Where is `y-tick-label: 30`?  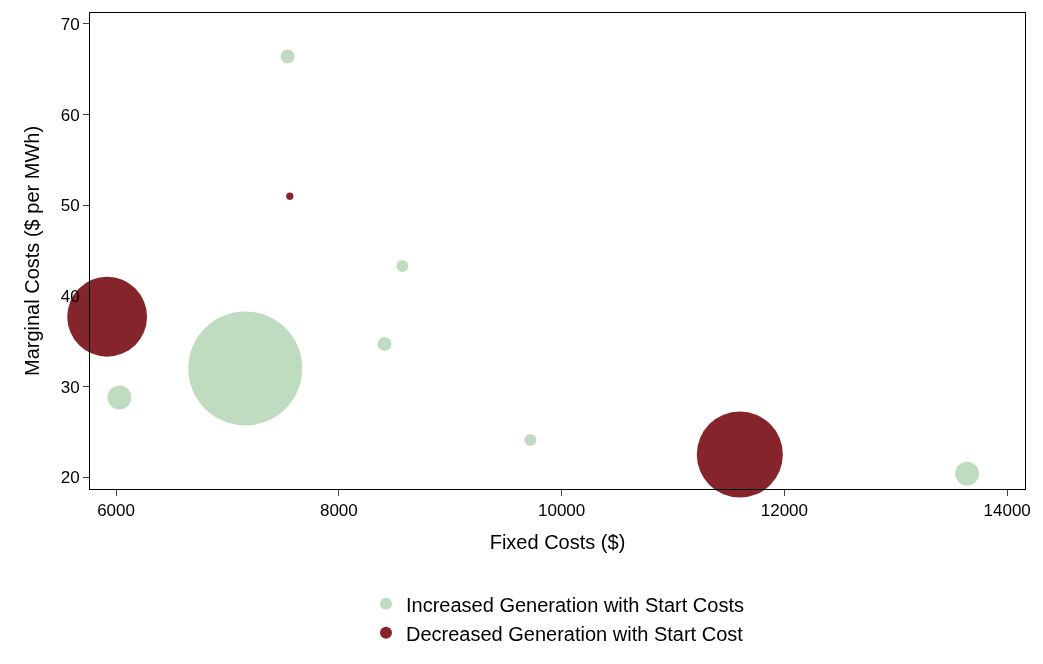
y-tick-label: 30 is located at coordinates (70, 387).